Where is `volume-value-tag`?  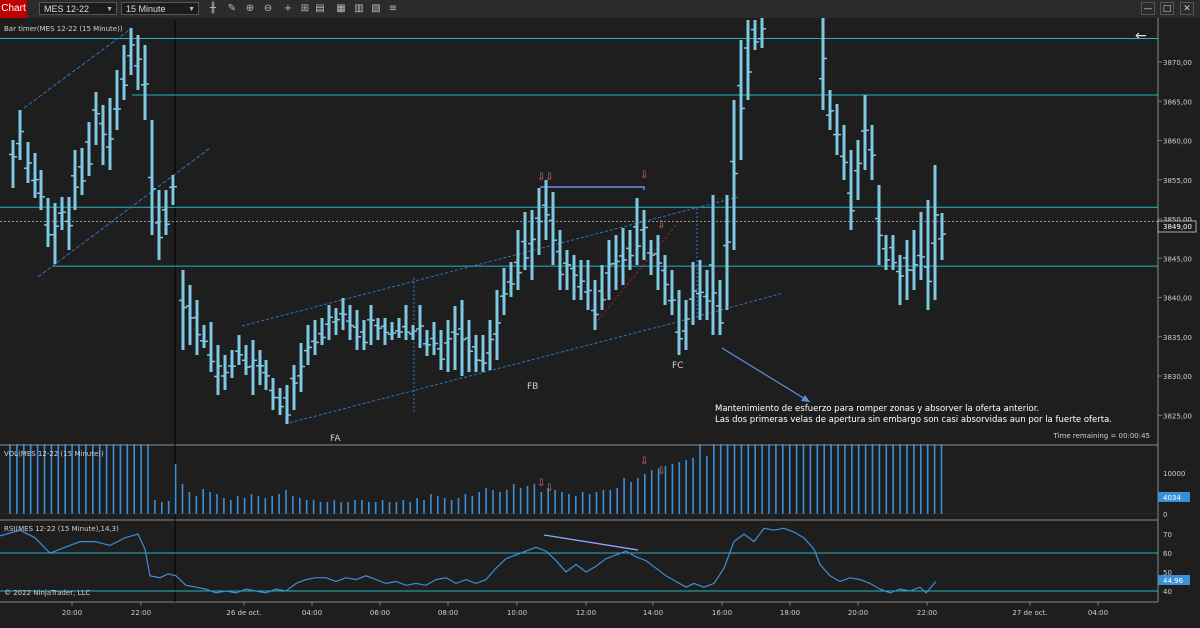
volume-value-tag is located at coordinates (1174, 497).